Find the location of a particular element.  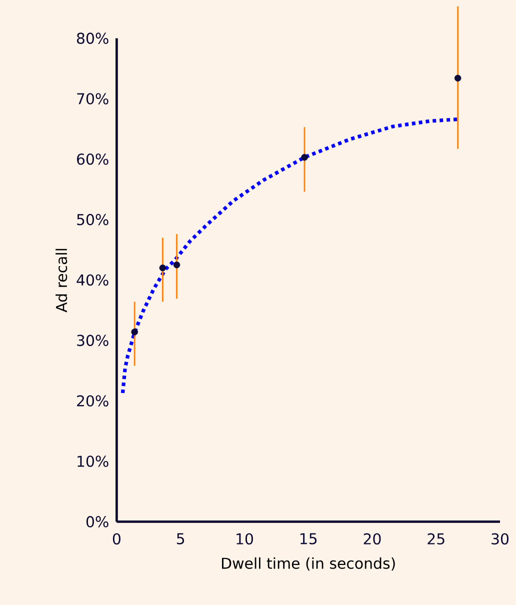

y-tick-label: 70% is located at coordinates (92, 98).